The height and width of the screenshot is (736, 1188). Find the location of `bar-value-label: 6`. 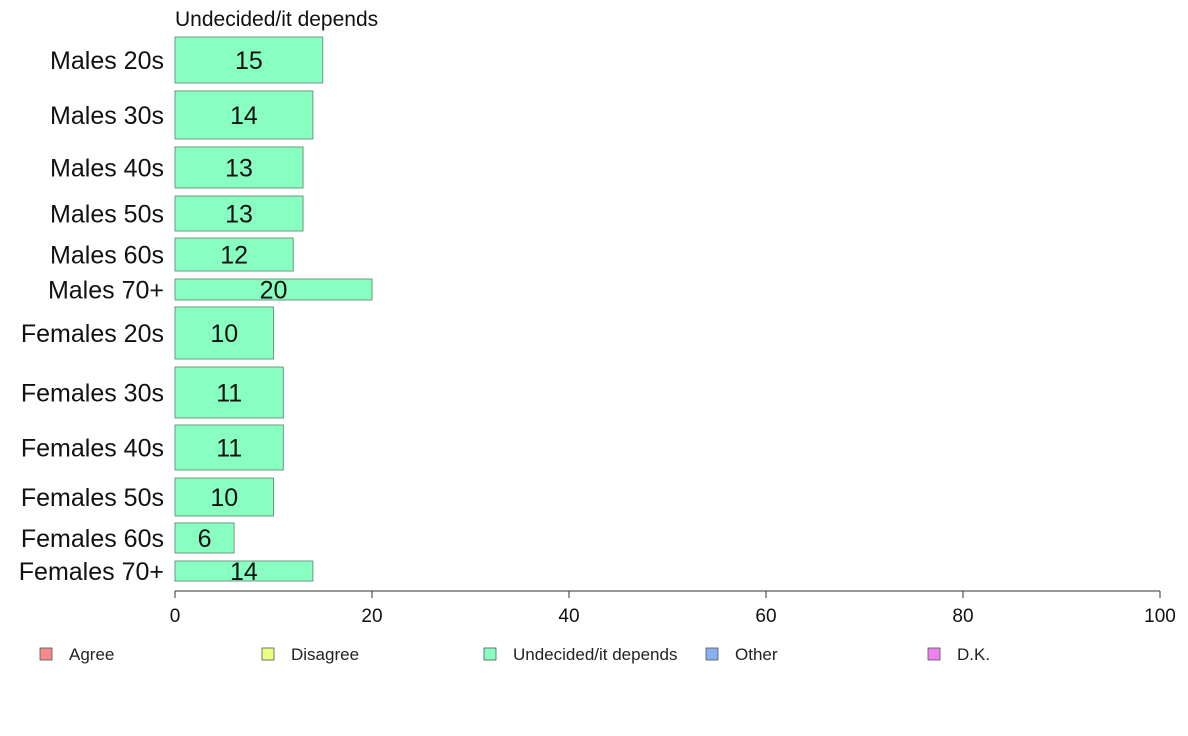

bar-value-label: 6 is located at coordinates (205, 539).